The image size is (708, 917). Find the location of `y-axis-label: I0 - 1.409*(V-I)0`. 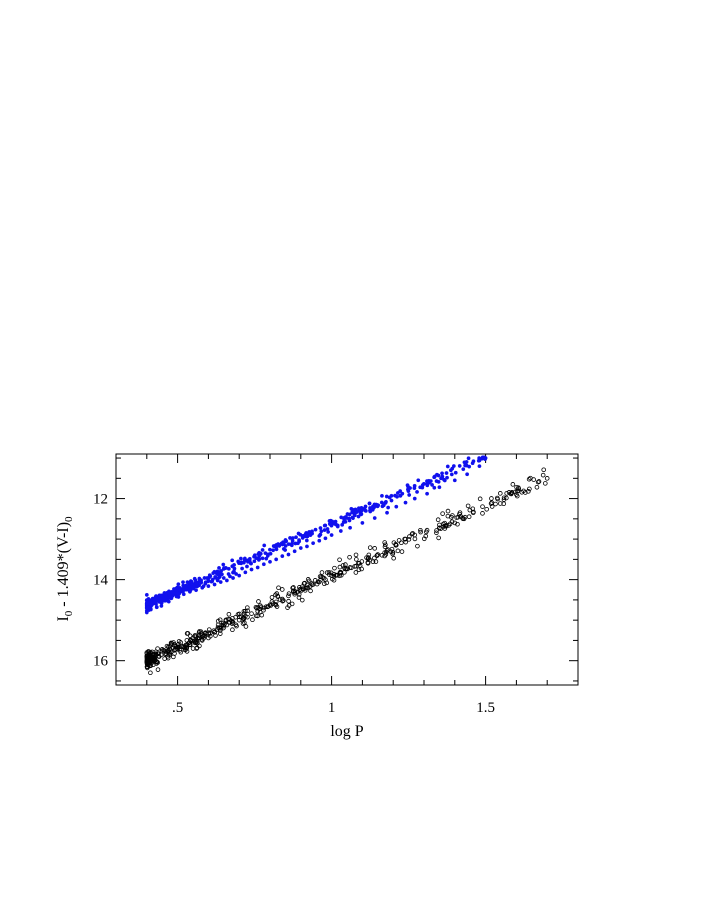

y-axis-label: I0 - 1.409*(V-I)0 is located at coordinates (65, 569).